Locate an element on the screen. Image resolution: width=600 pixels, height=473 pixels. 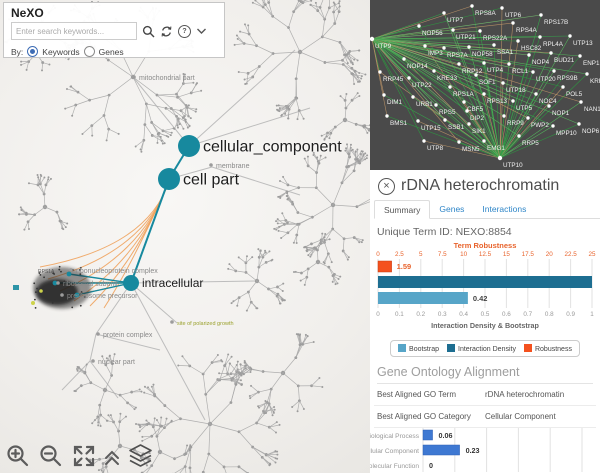
gene-node-label: UTP15 is located at coordinates (431, 128).